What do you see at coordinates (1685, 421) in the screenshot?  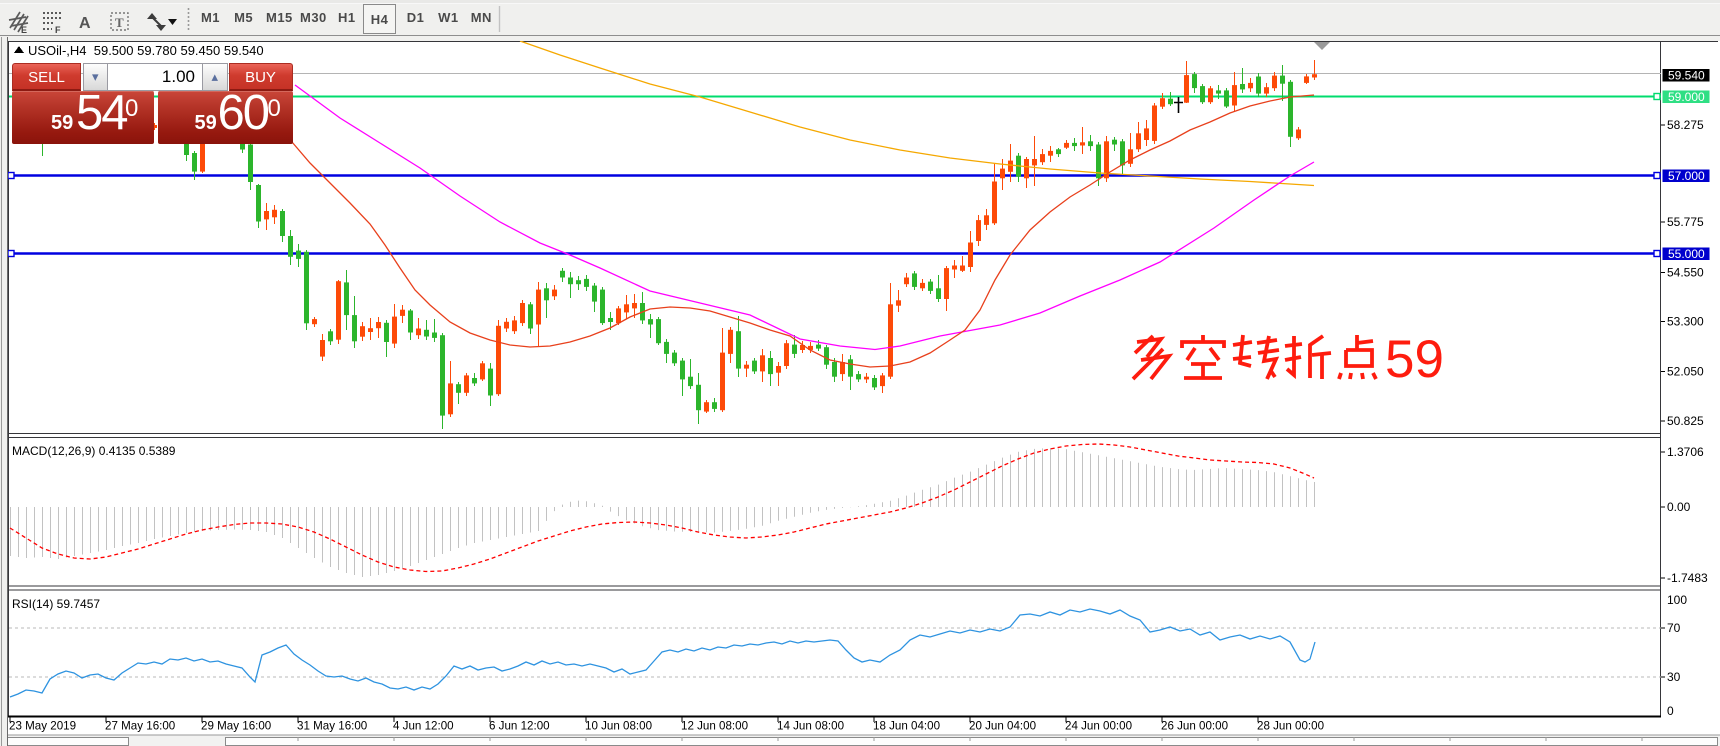 I see `svg-text: 50.825` at bounding box center [1685, 421].